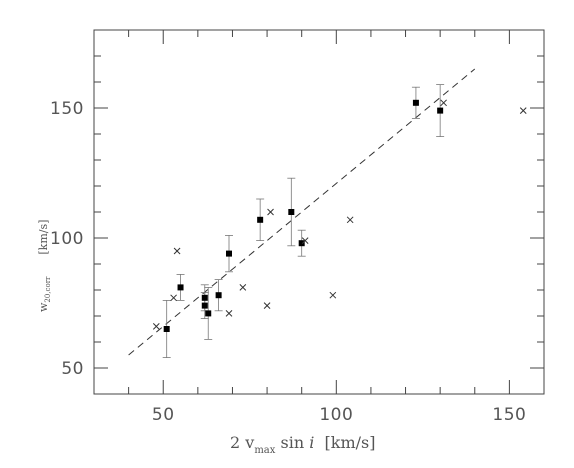 Image resolution: width=574 pixels, height=468 pixels. What do you see at coordinates (302, 444) in the screenshot?
I see `x-axis-label: 2 vmax sin i [km/s]` at bounding box center [302, 444].